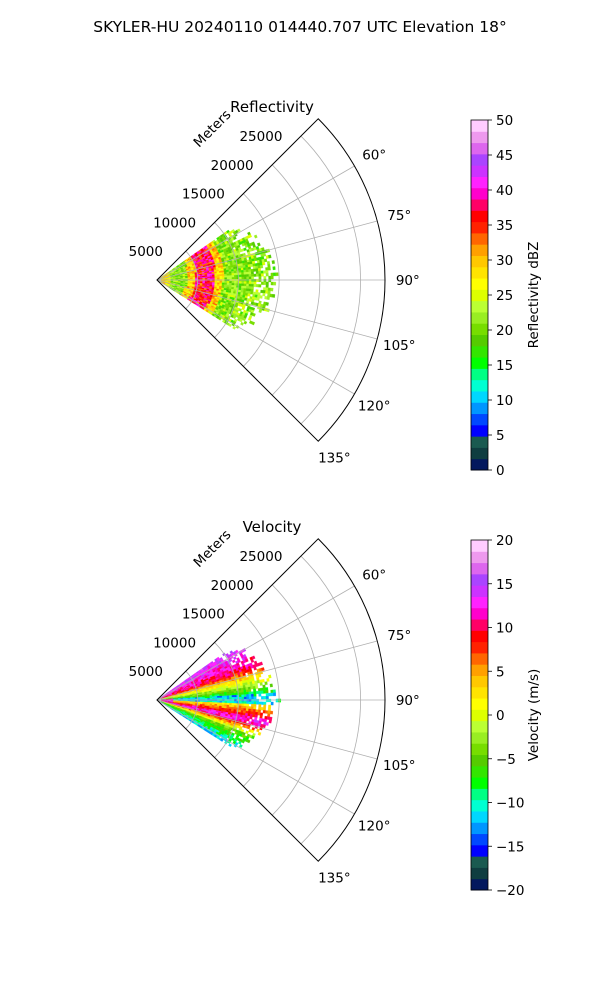 The image size is (600, 1000). I want to click on angle-tick-label: 120°, so click(374, 826).